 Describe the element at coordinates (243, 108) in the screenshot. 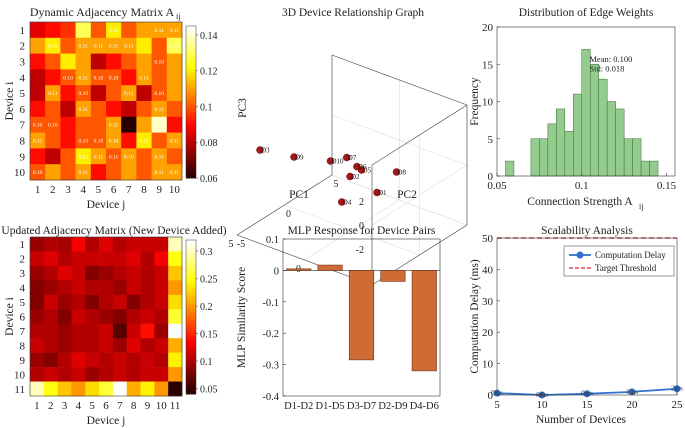

I see `z-axis-label: PC3` at that location.